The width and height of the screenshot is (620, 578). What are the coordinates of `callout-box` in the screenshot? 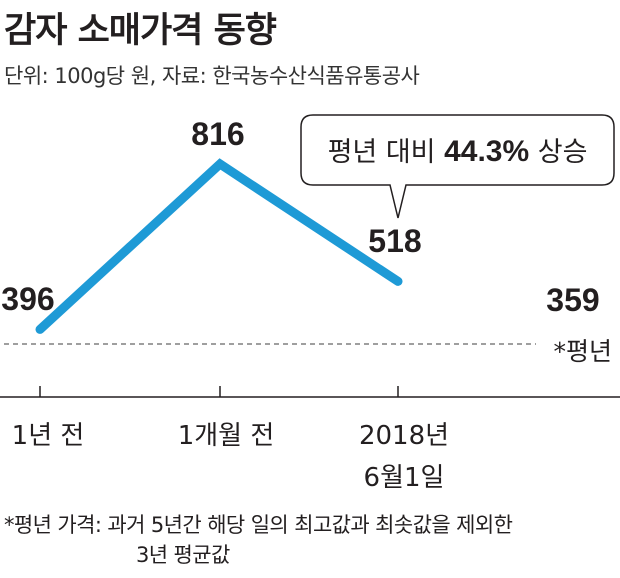 It's located at (457, 166).